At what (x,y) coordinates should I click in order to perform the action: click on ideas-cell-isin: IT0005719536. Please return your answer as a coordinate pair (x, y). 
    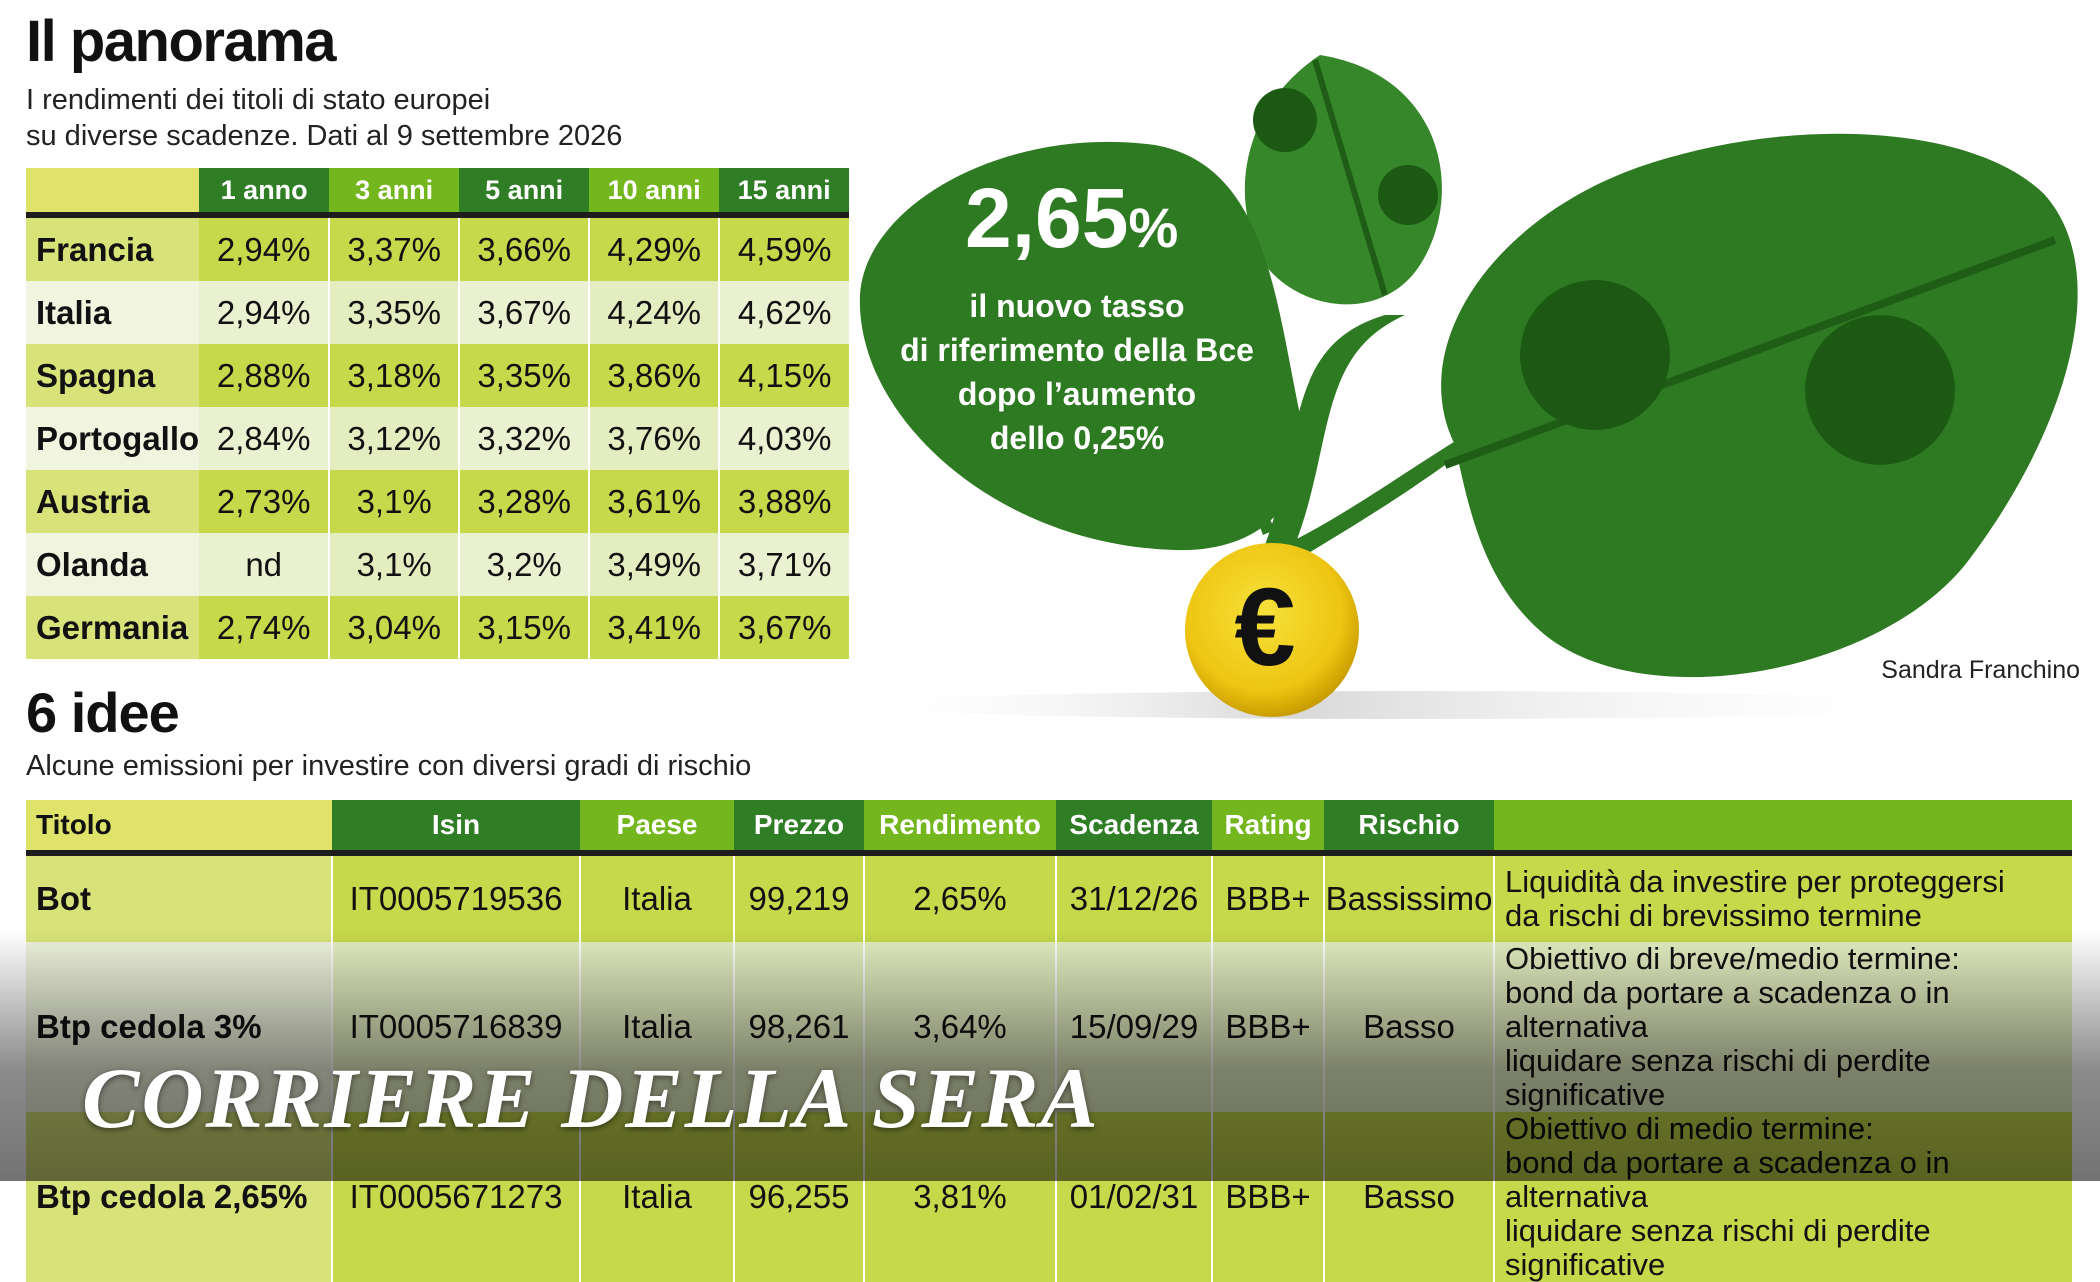
    Looking at the image, I should click on (456, 897).